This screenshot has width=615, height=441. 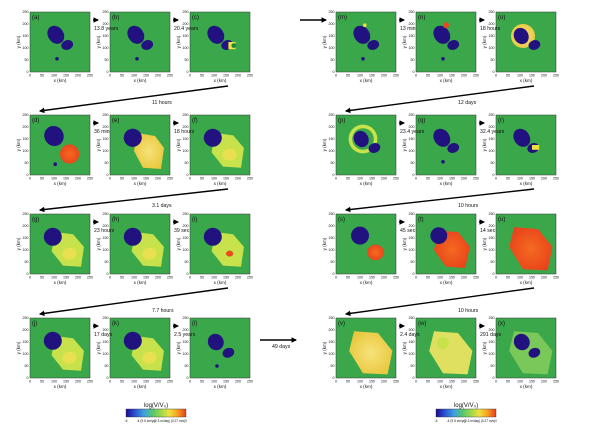 I want to click on slow-zone, so click(x=443, y=343).